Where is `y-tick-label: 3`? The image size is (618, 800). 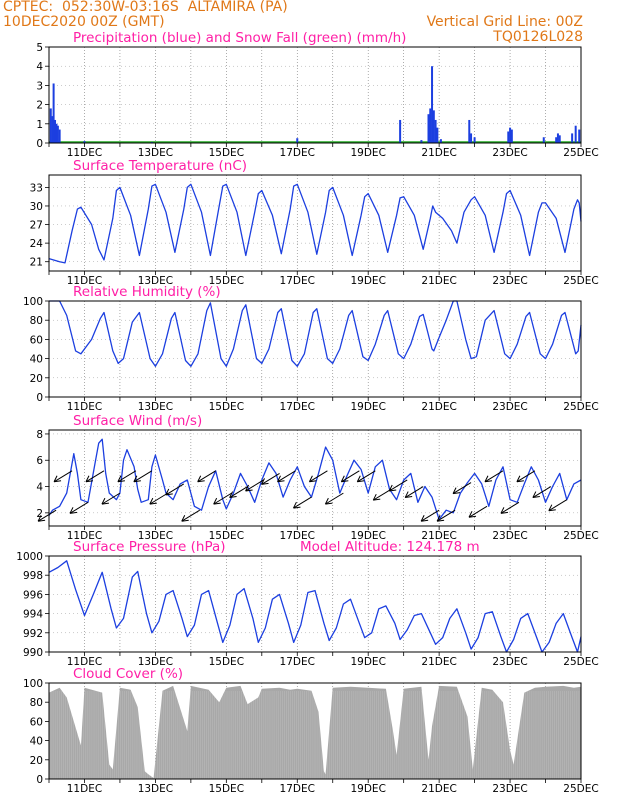 y-tick-label: 3 is located at coordinates (39, 86).